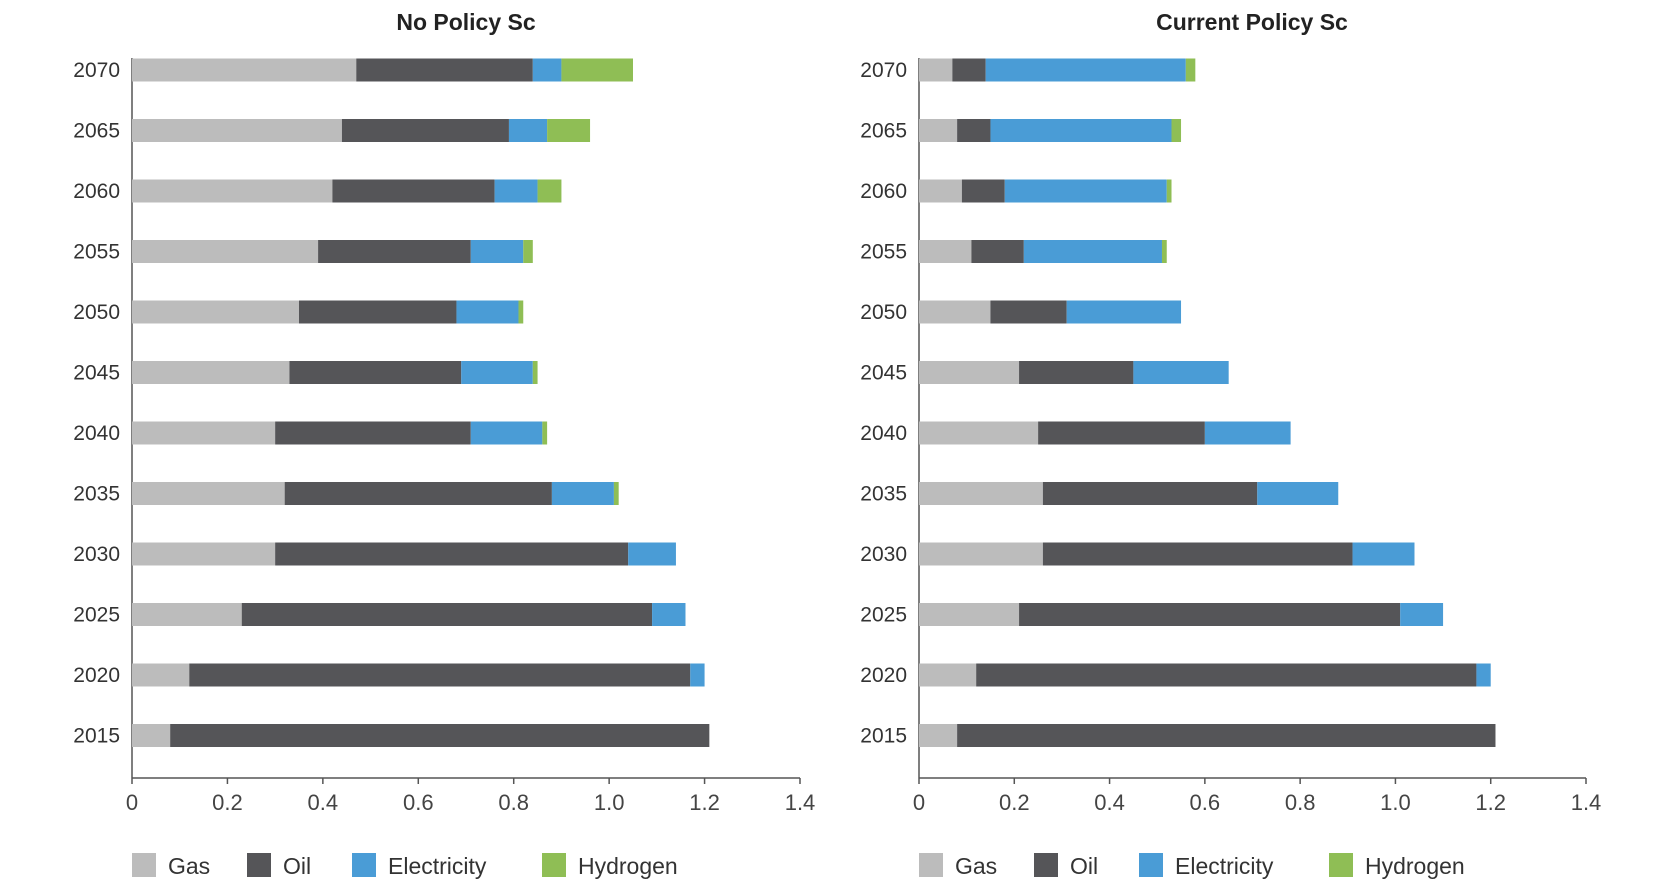 The width and height of the screenshot is (1656, 884). Describe the element at coordinates (969, 70) in the screenshot. I see `bar-segment-oil-2070` at that location.